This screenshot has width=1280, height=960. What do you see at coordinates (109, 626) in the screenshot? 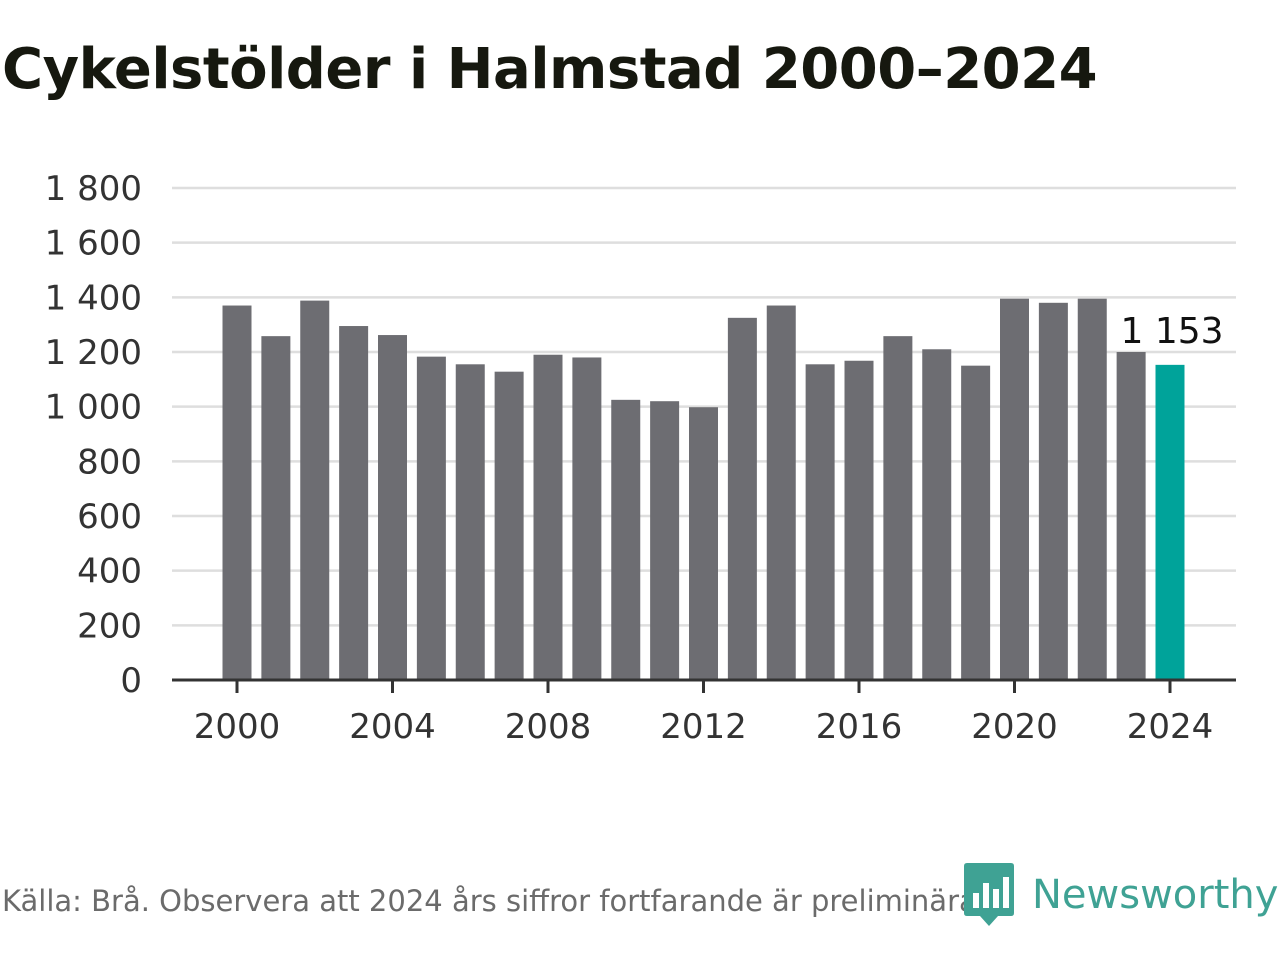
I see `y-tick-label: 200` at bounding box center [109, 626].